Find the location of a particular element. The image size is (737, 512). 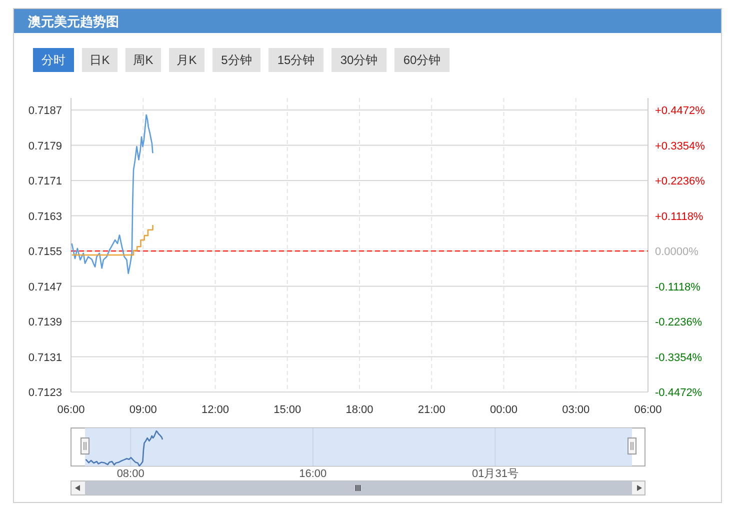

y-tick-label: 0.7187 is located at coordinates (45, 111).